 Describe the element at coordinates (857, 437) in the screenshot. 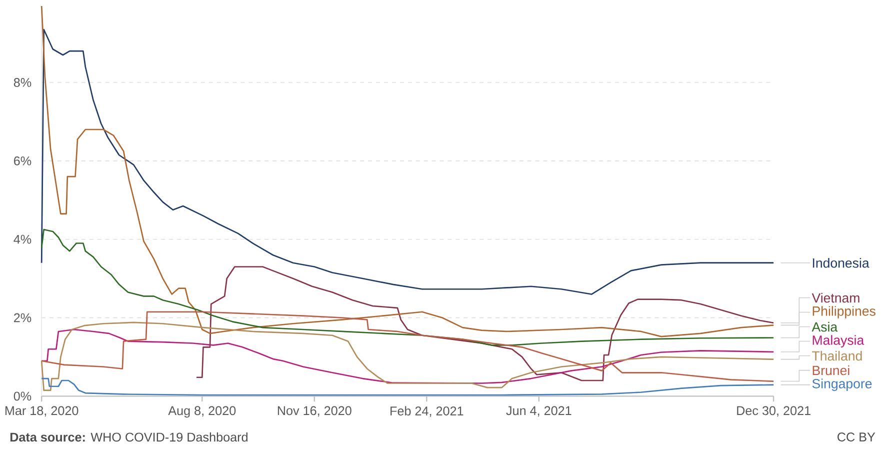

I see `text: CC BY` at that location.